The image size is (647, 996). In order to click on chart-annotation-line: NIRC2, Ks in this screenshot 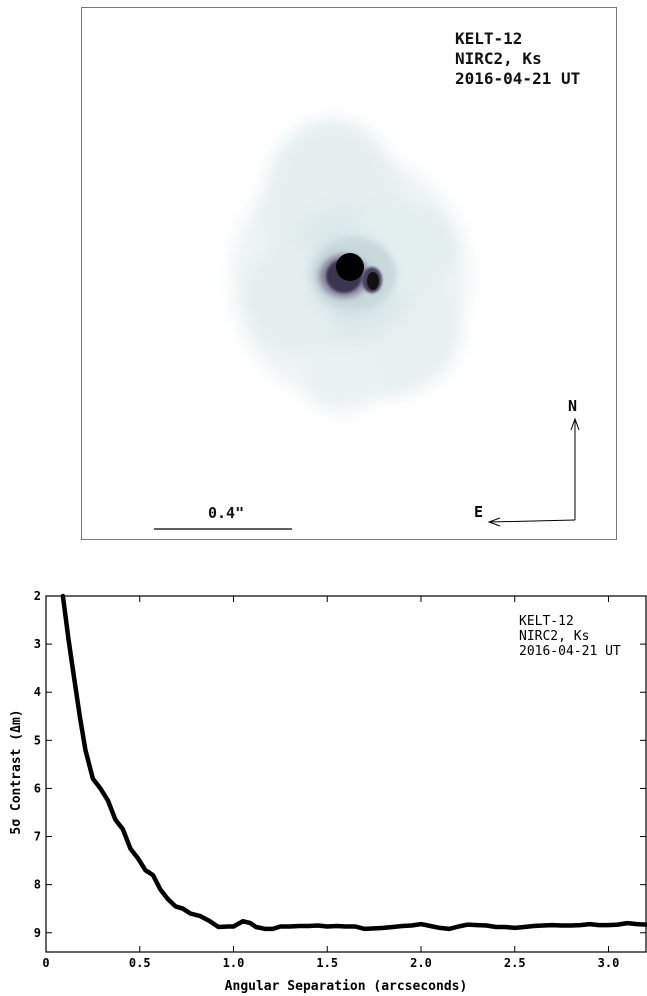, I will do `click(554, 636)`.